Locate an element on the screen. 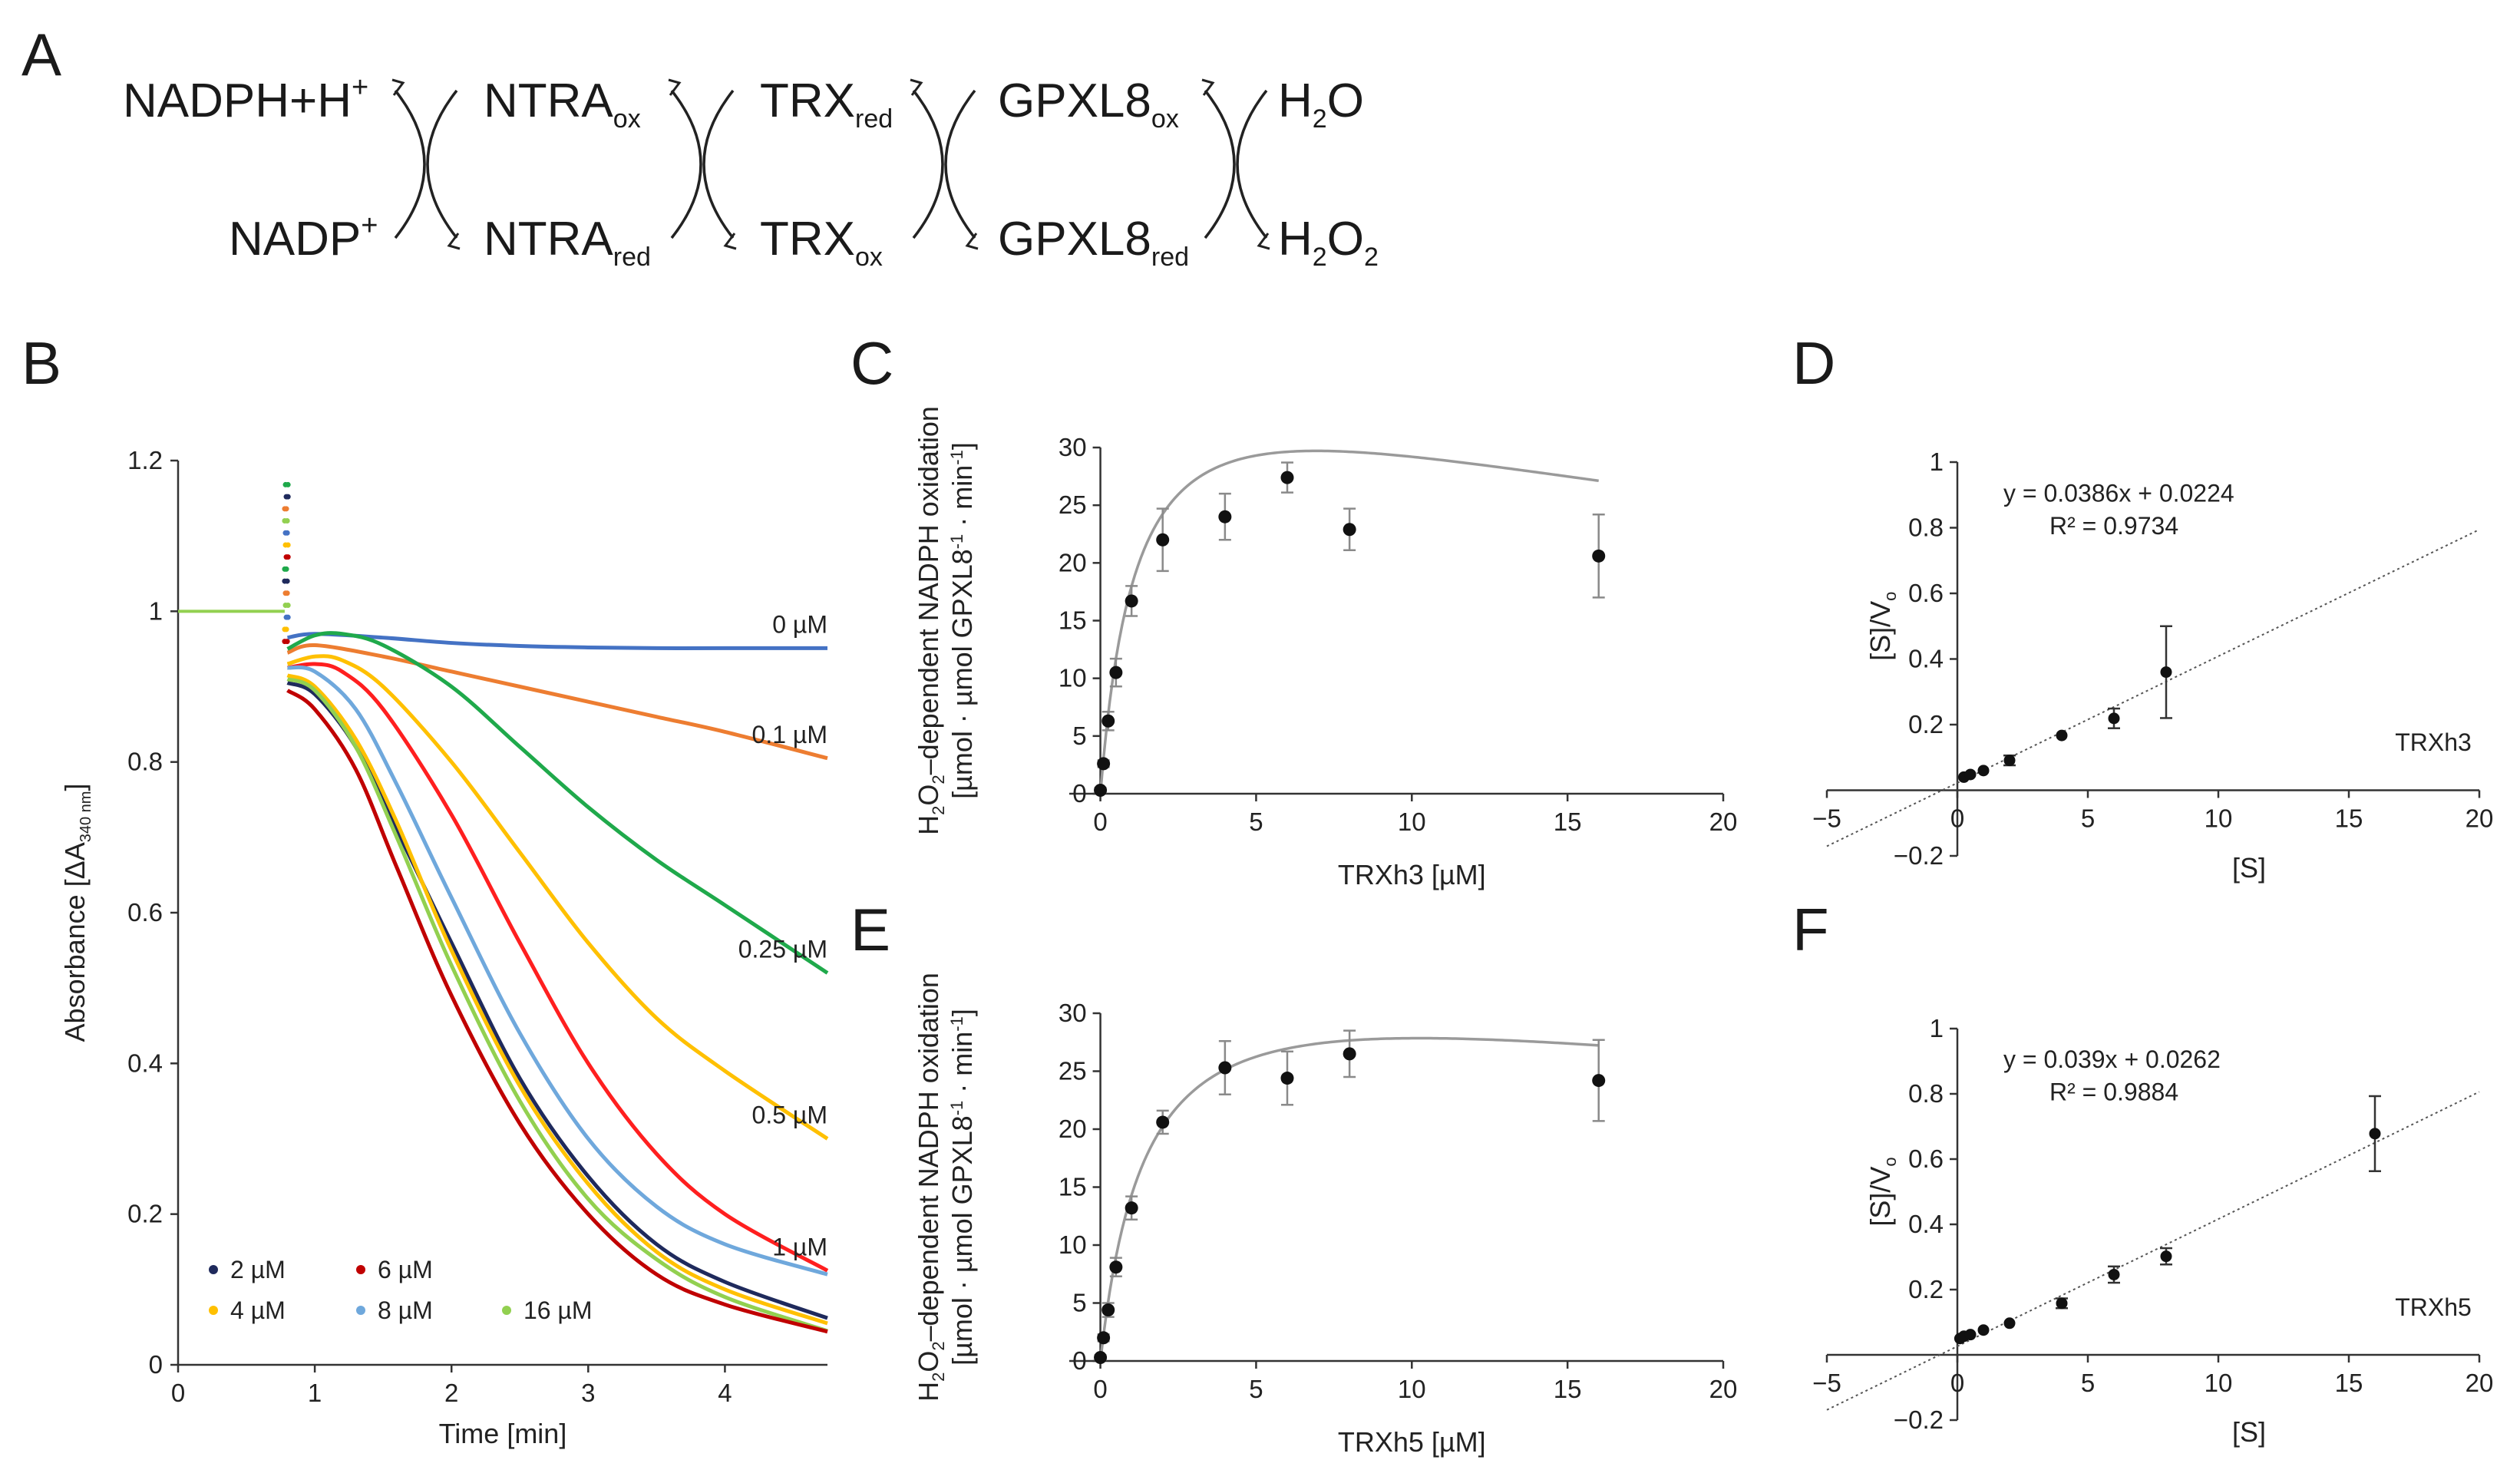  y-axis-label: [S]/Vo is located at coordinates (1882, 626).